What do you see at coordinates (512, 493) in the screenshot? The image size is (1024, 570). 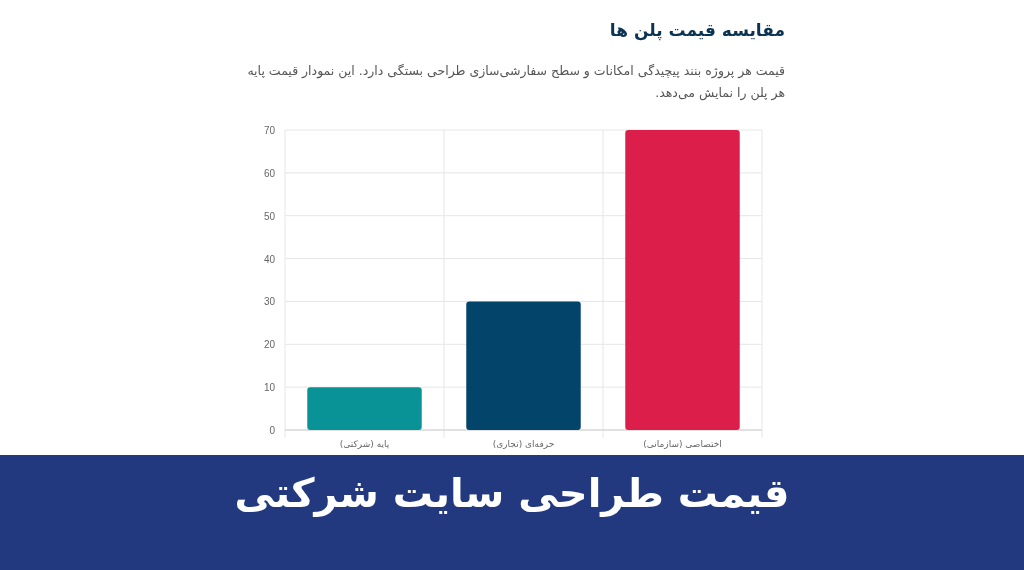 I see `text: قیمت طراحی سایت شرکتی` at bounding box center [512, 493].